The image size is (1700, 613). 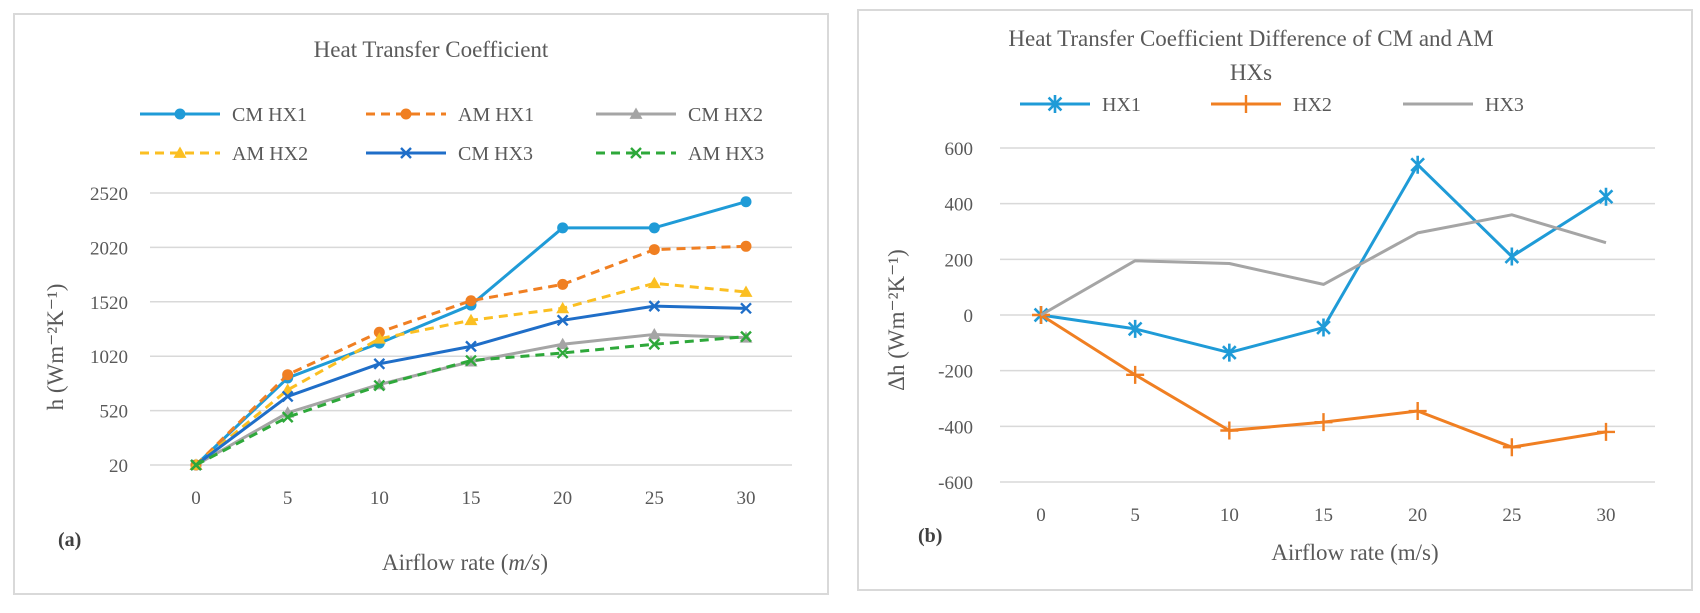 I want to click on chart-a-ytick-label: 1020, so click(x=109, y=357).